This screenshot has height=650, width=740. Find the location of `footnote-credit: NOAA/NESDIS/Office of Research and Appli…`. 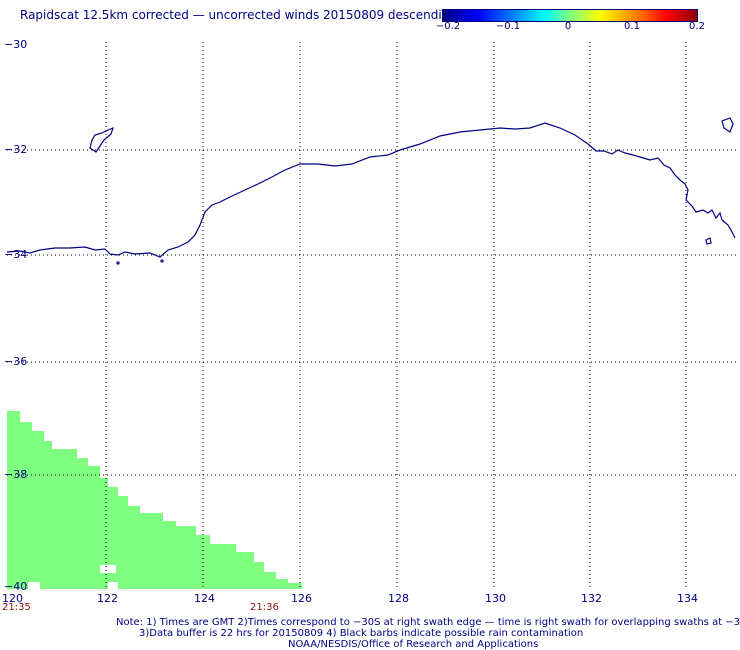

footnote-credit: NOAA/NESDIS/Office of Research and Appli… is located at coordinates (413, 644).